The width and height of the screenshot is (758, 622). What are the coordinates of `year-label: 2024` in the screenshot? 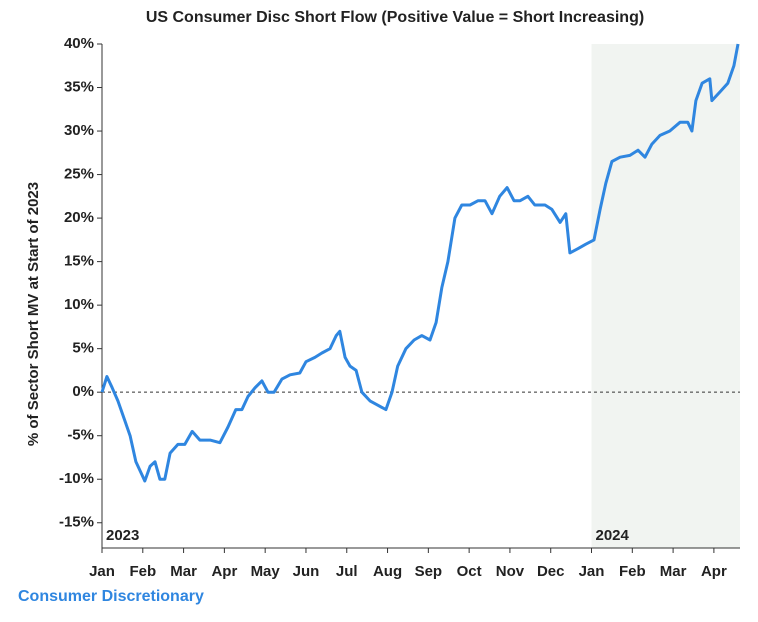 It's located at (613, 535).